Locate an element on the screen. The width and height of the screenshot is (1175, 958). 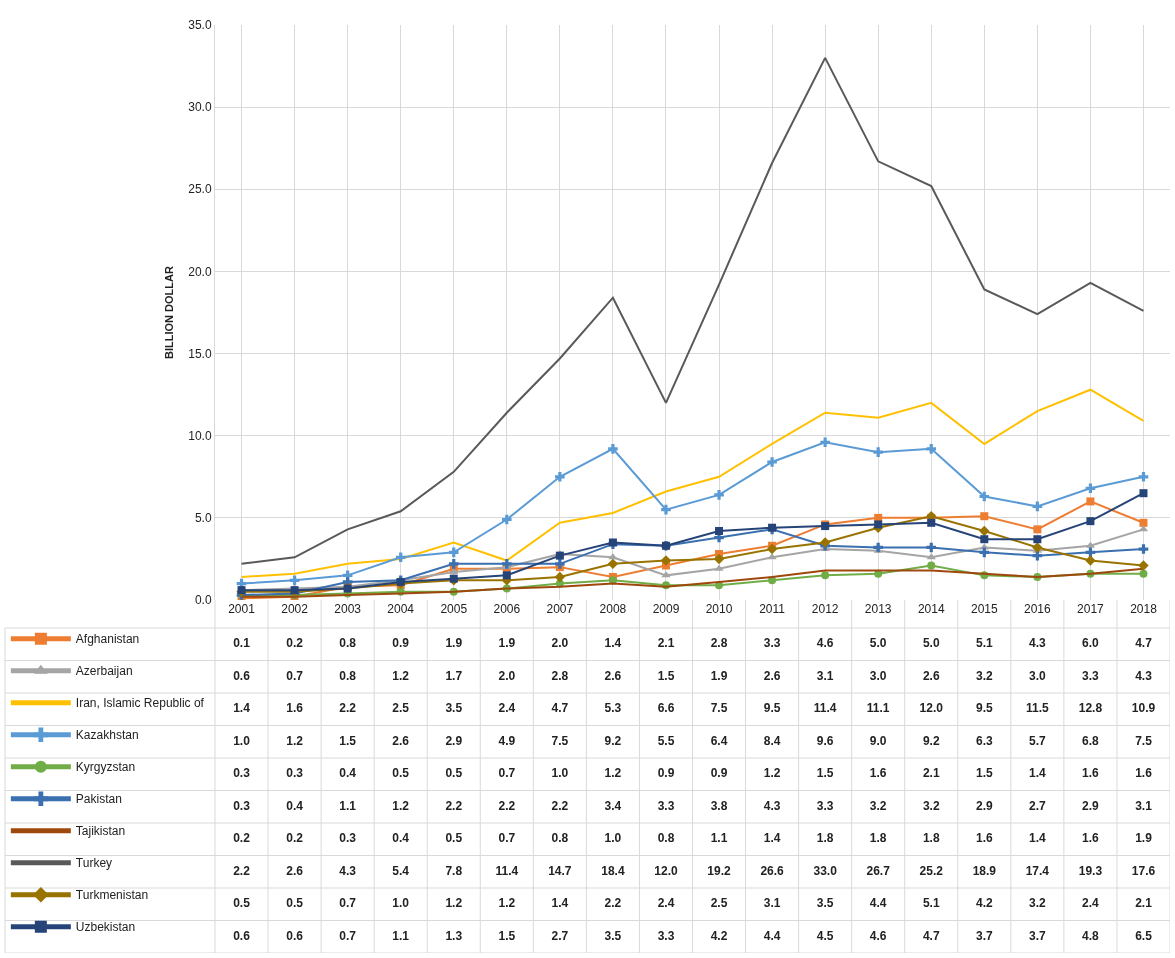
data-label: 6.8 is located at coordinates (1091, 740).